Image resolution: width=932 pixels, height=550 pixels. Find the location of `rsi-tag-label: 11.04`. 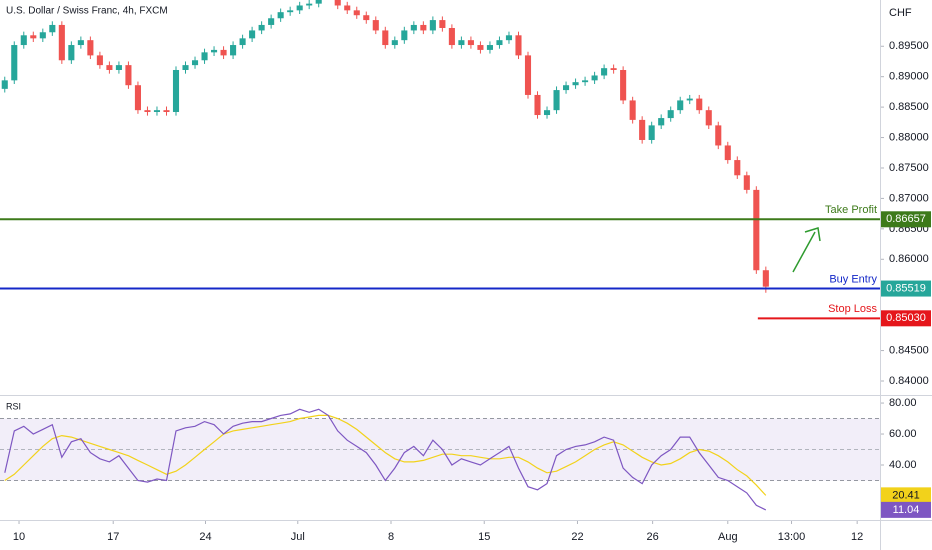

rsi-tag-label: 11.04 is located at coordinates (906, 510).